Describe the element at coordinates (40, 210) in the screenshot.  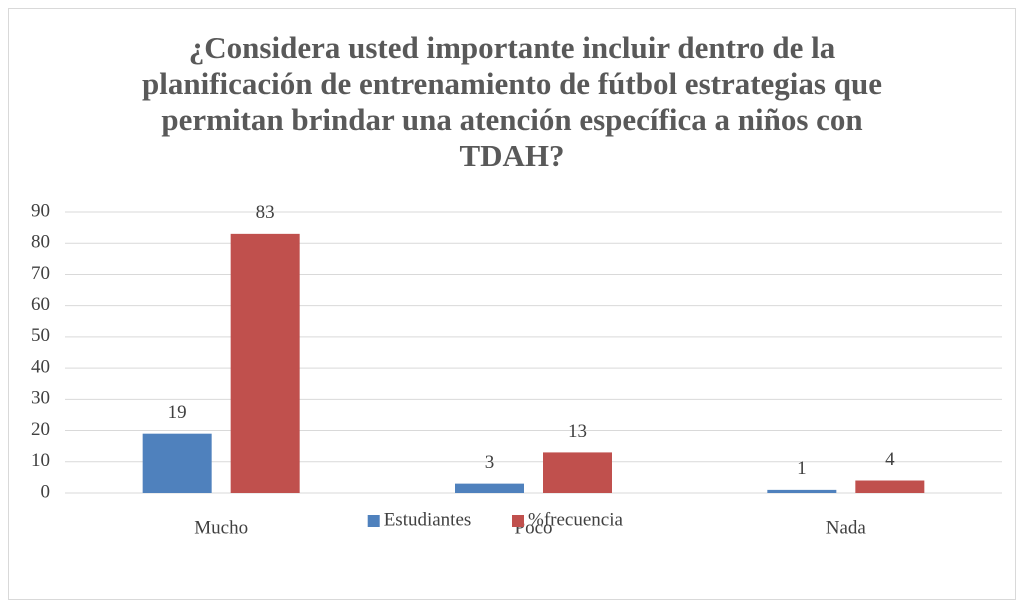
I see `y-tick-label: 90` at that location.